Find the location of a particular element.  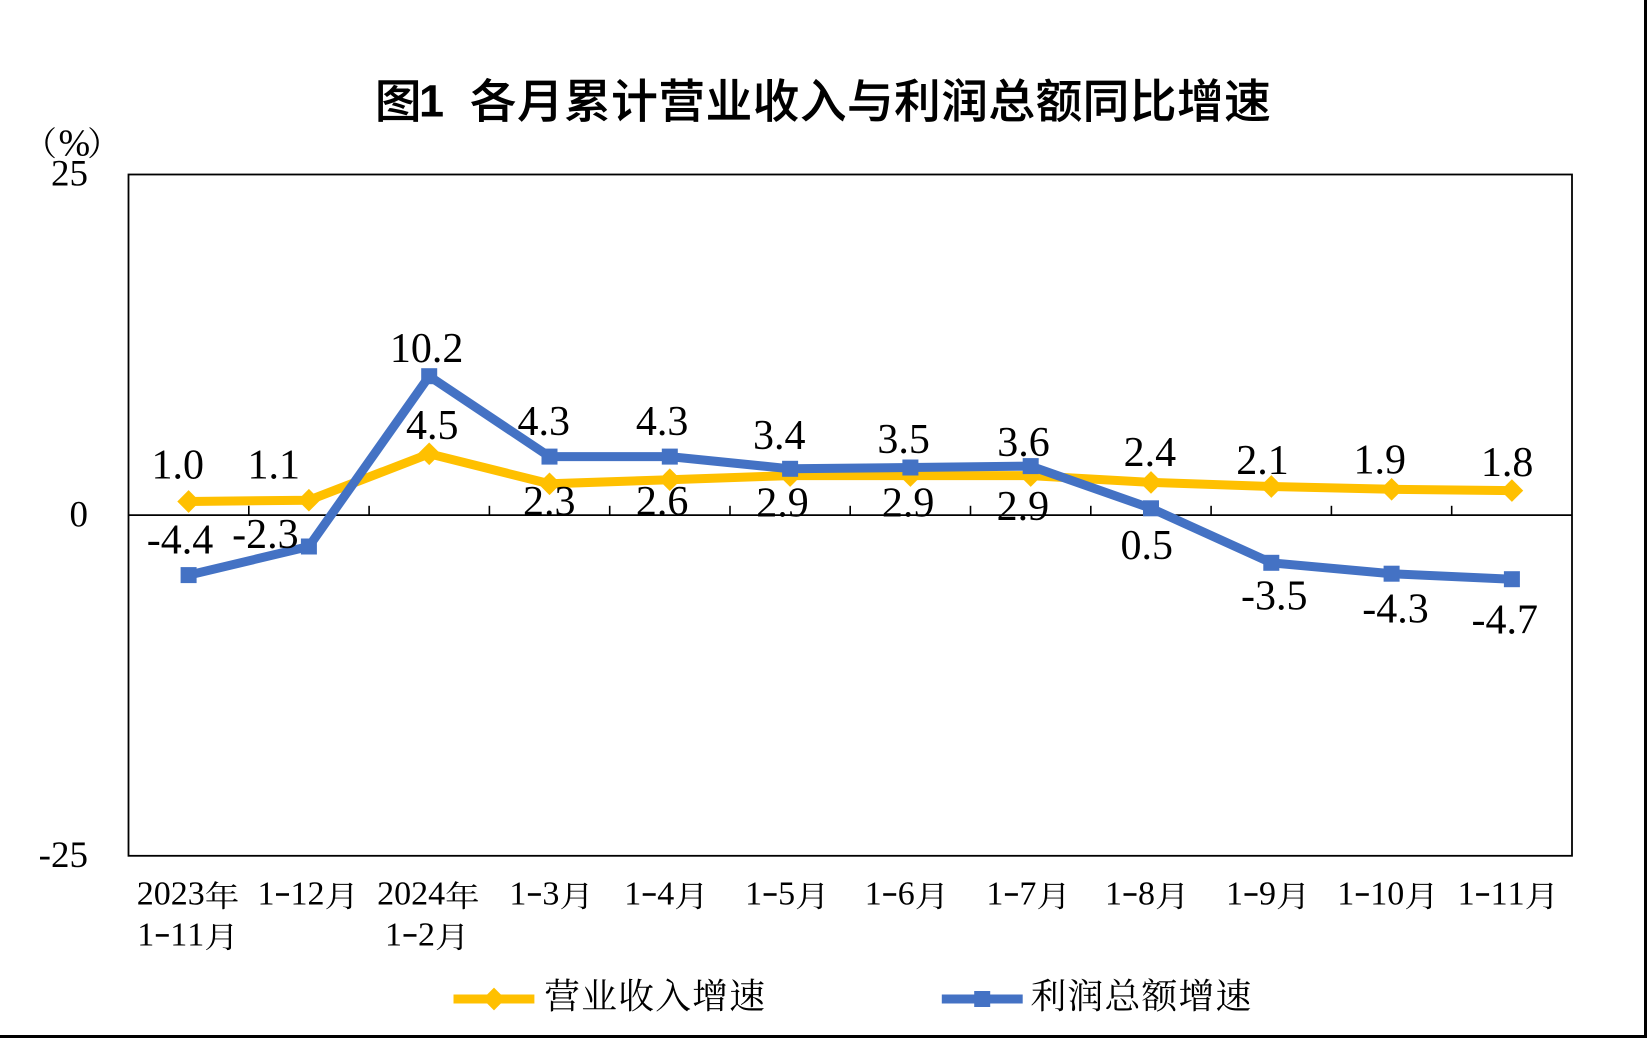

svg-text: 8 is located at coordinates (1146, 893).